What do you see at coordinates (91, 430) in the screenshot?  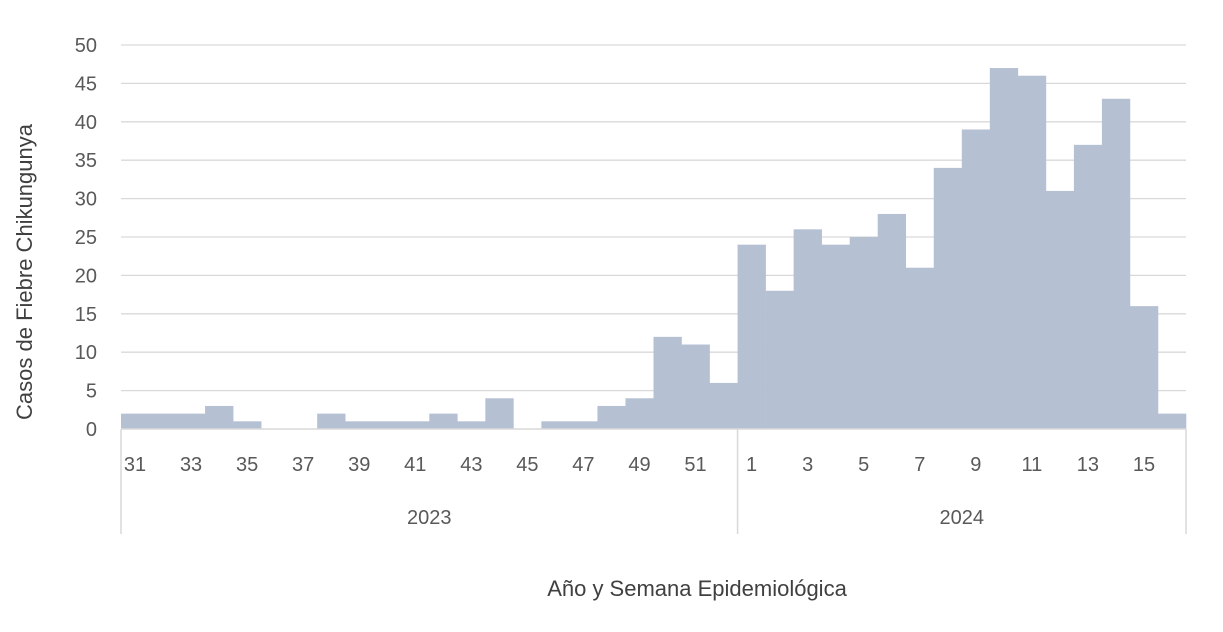 I see `y-tick-label: 0` at bounding box center [91, 430].